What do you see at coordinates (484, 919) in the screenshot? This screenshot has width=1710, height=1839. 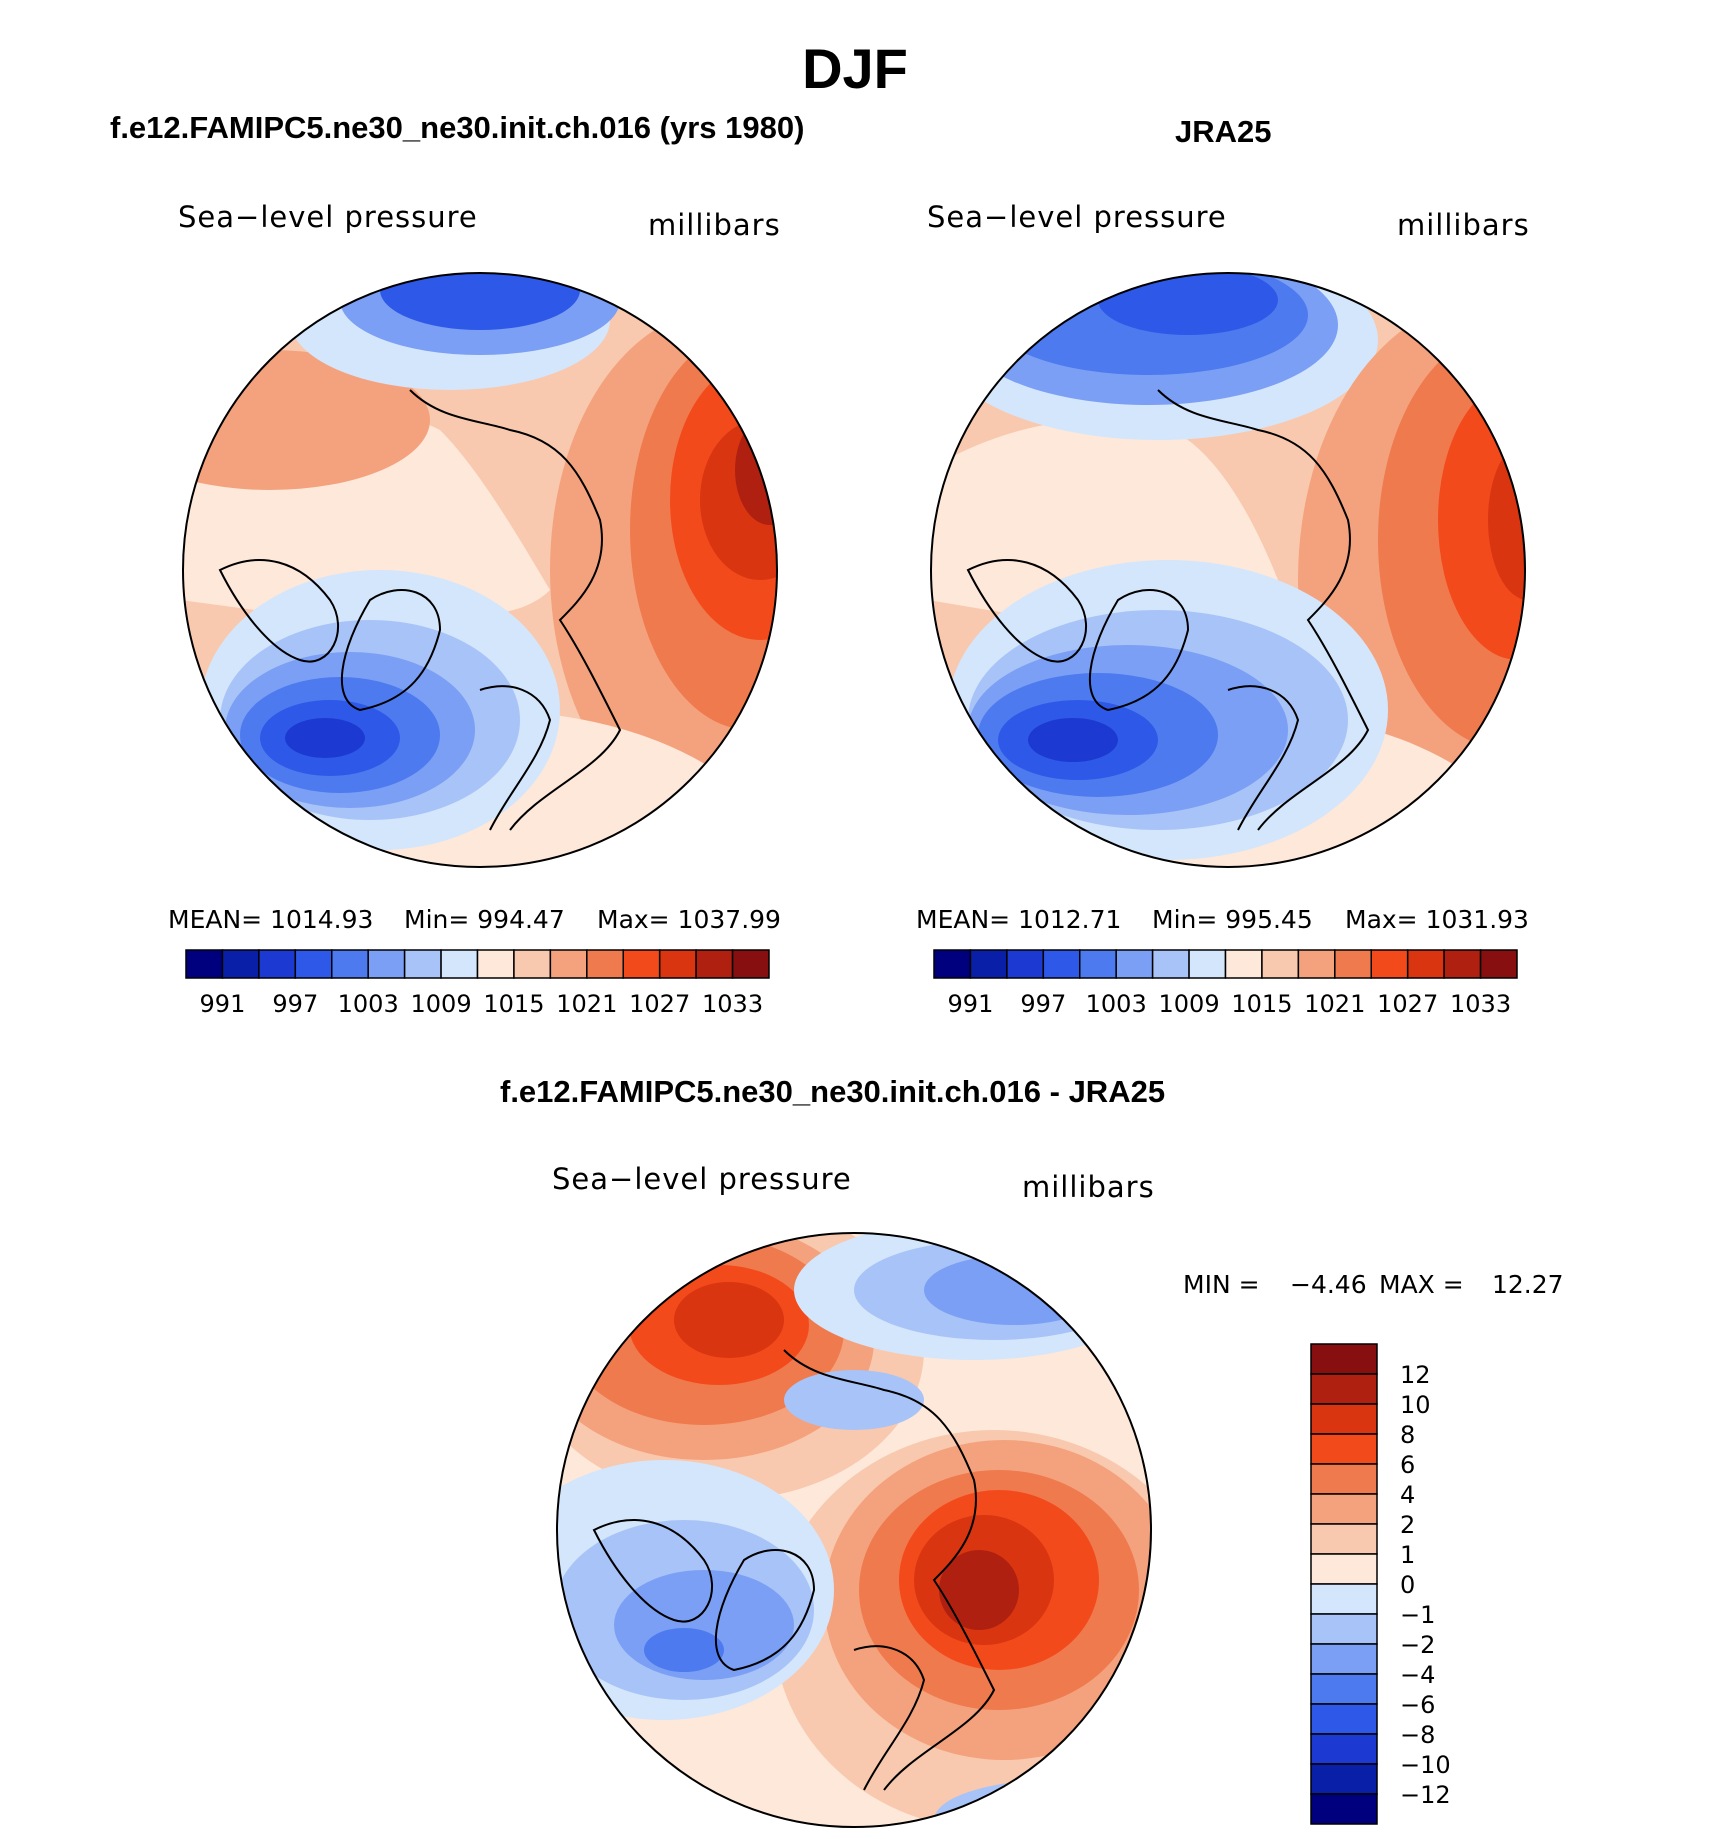 I see `panel-1-min: Min= 994.47` at bounding box center [484, 919].